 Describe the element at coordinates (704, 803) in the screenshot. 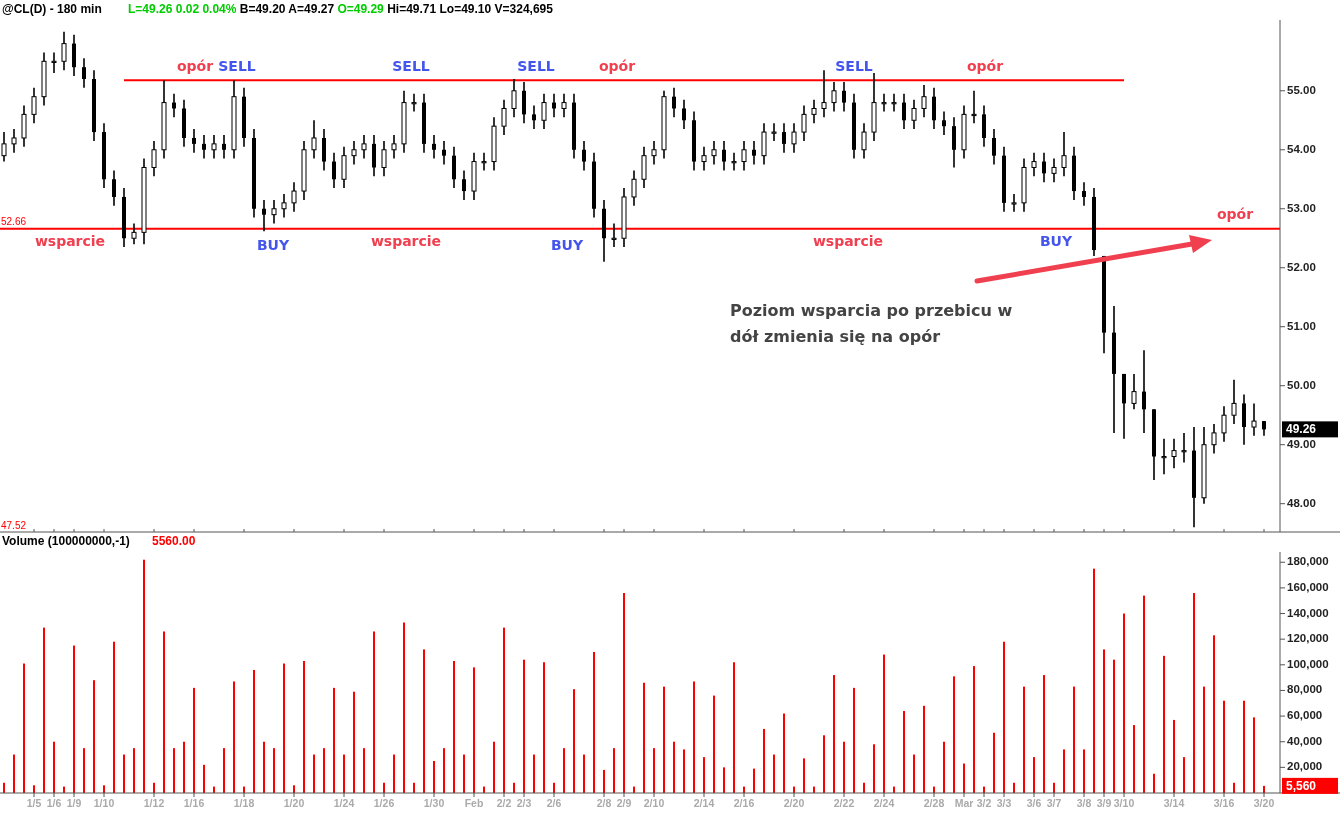

I see `x-tick-label: 2/14` at that location.